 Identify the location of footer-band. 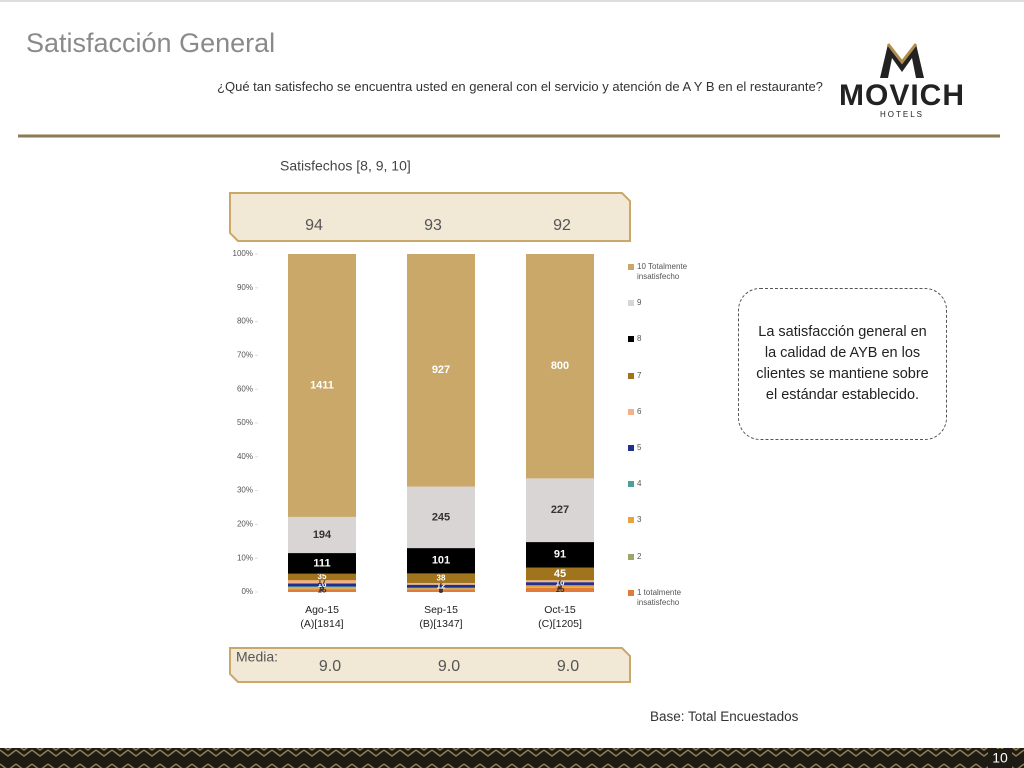
(512, 758).